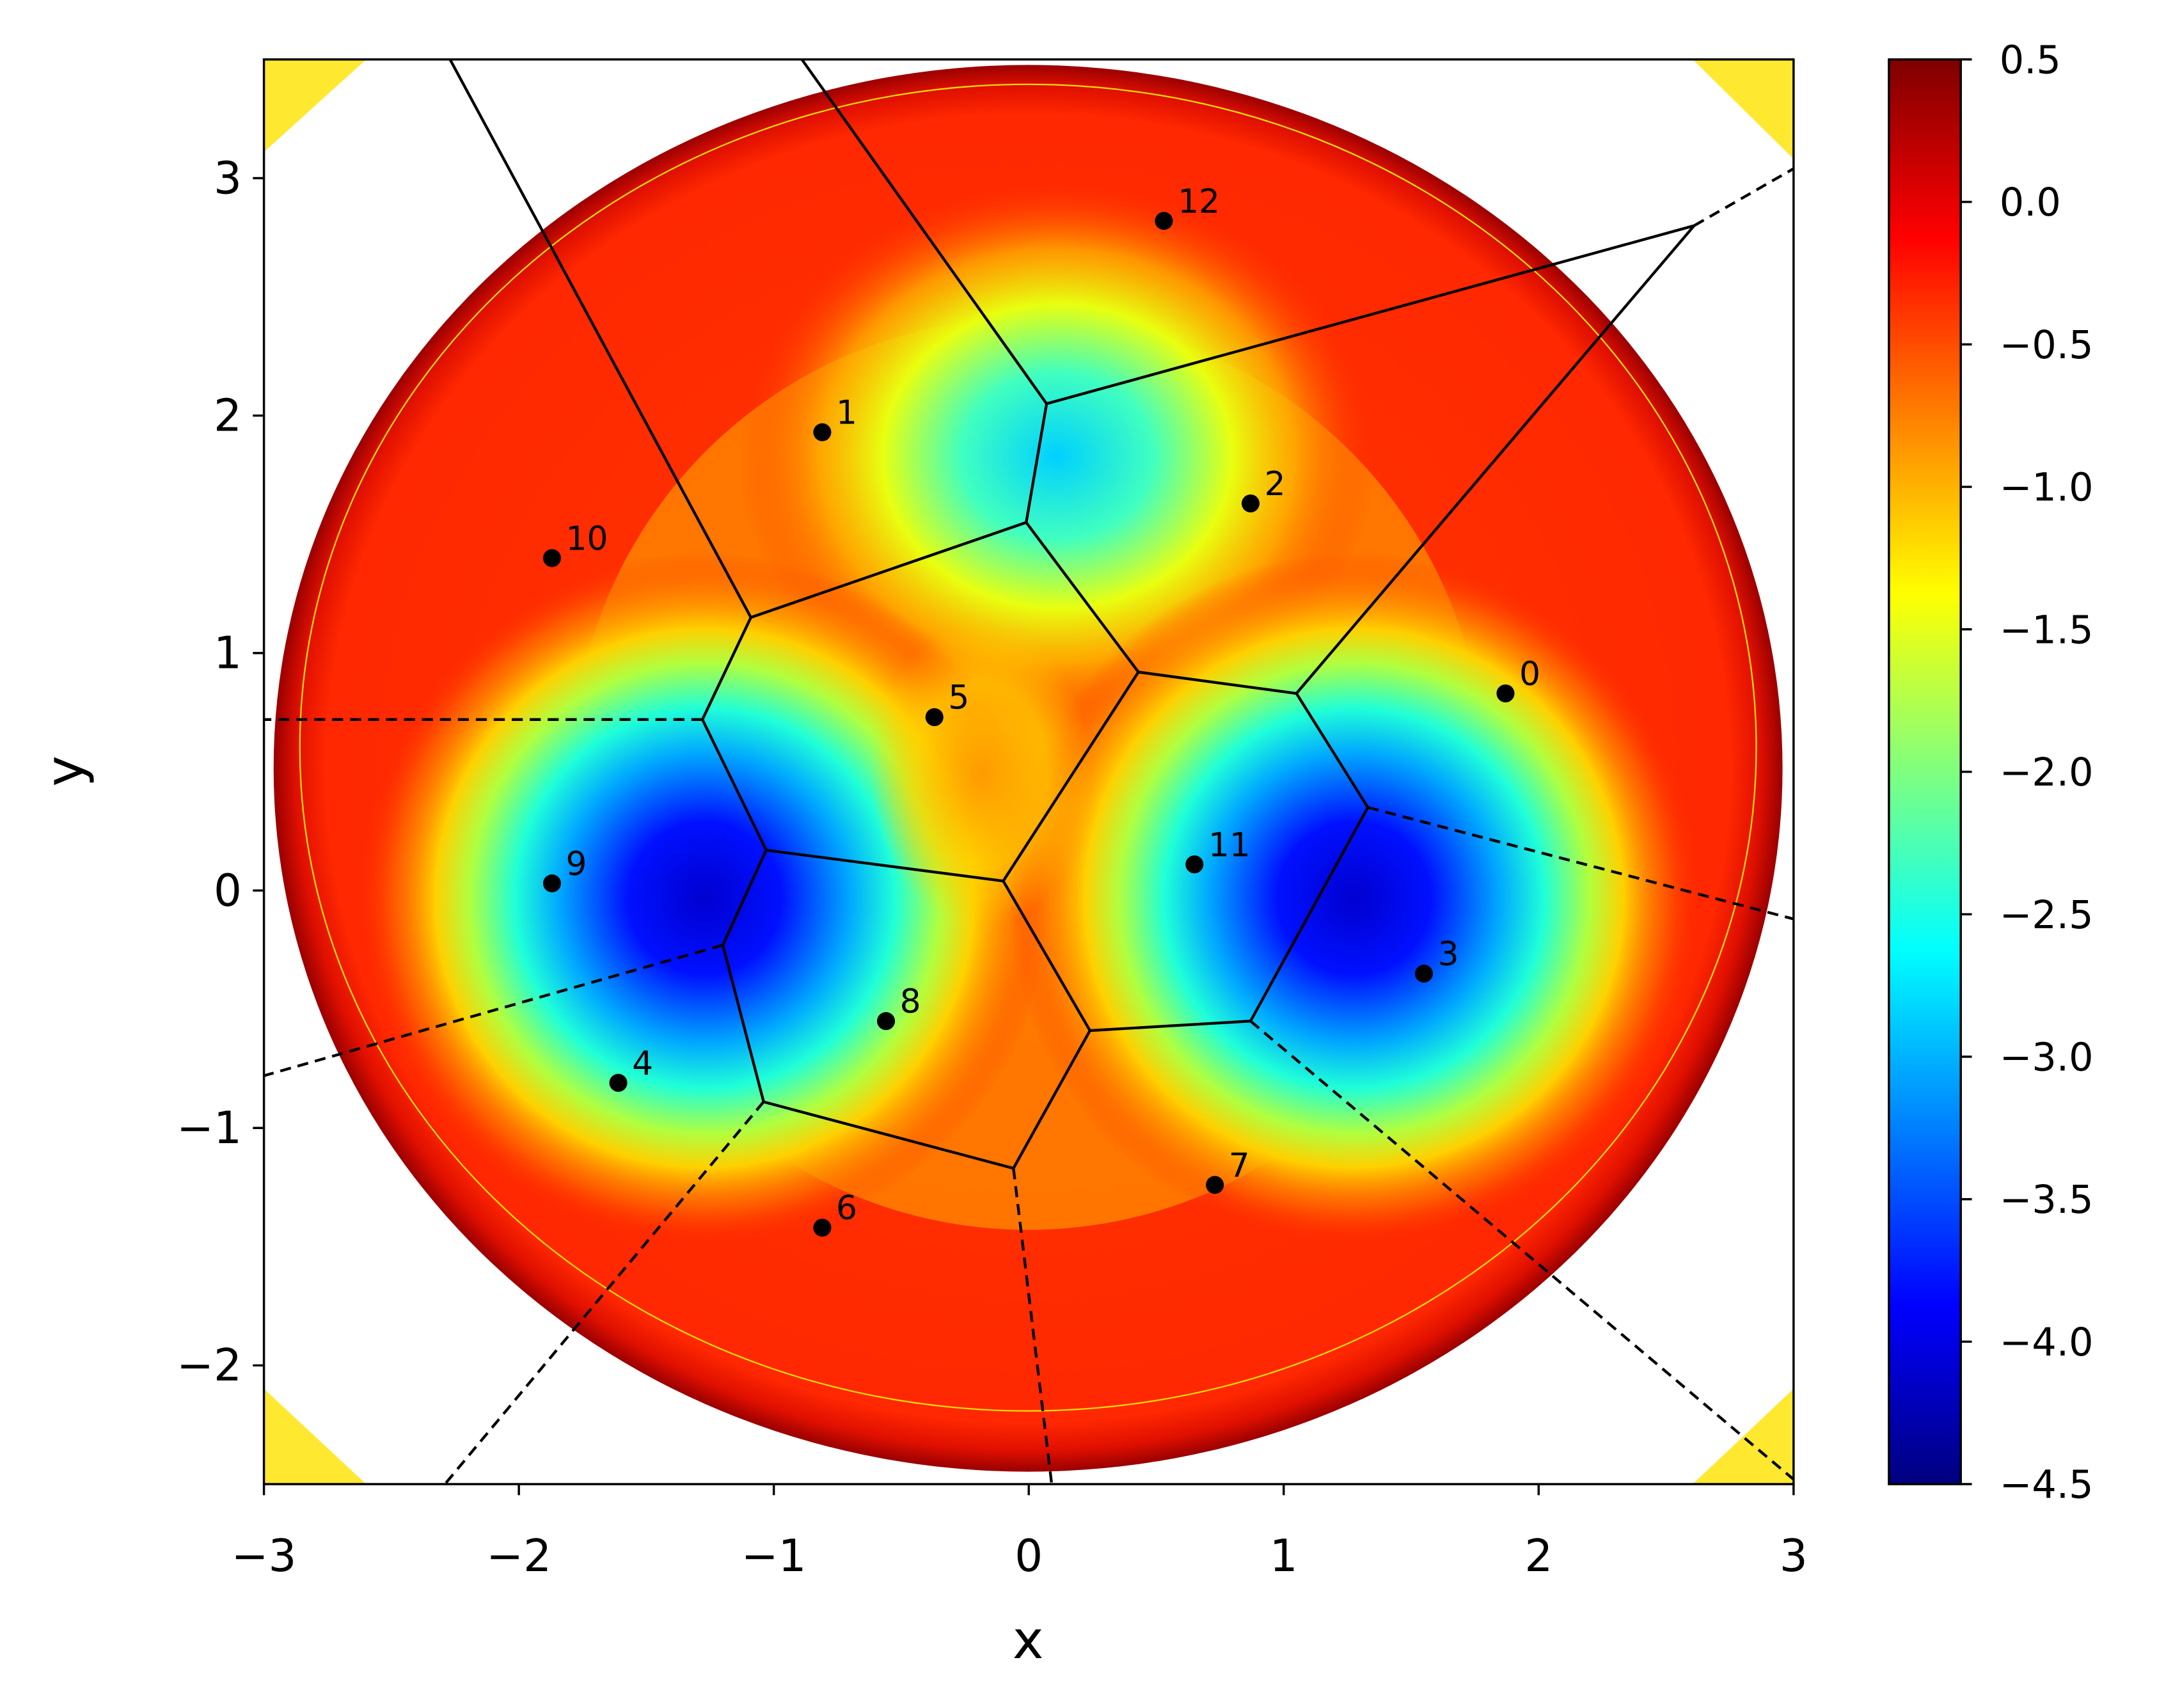 The width and height of the screenshot is (2157, 1708). What do you see at coordinates (1538, 1557) in the screenshot?
I see `x-tick-label: 2` at bounding box center [1538, 1557].